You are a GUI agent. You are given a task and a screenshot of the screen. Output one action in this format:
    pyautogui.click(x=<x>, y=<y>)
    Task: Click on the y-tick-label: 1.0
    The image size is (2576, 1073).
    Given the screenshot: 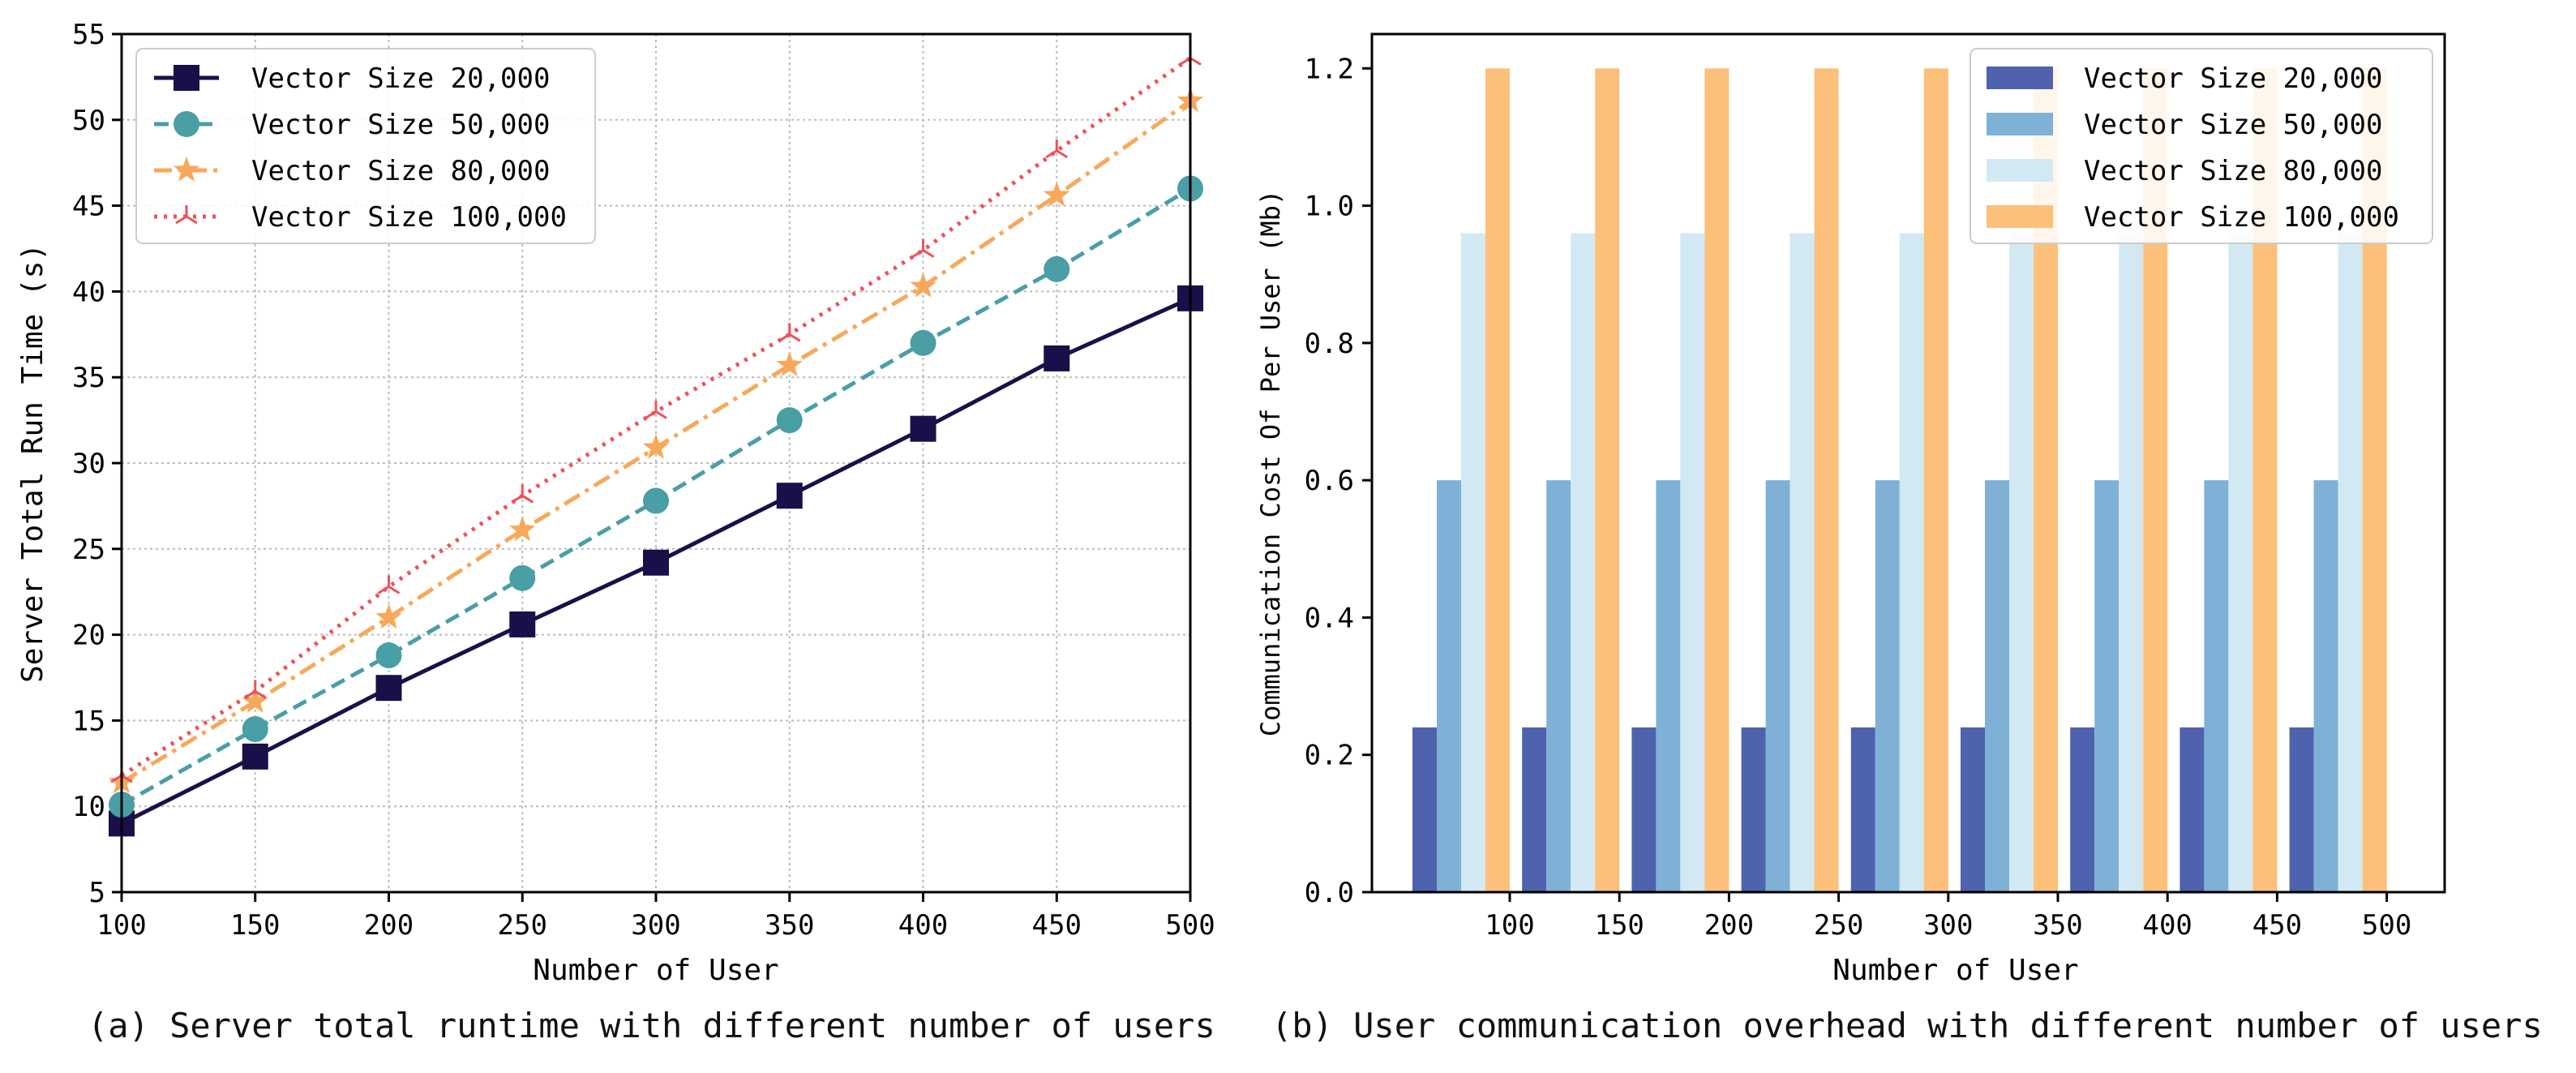 What is the action you would take?
    pyautogui.click(x=1329, y=207)
    